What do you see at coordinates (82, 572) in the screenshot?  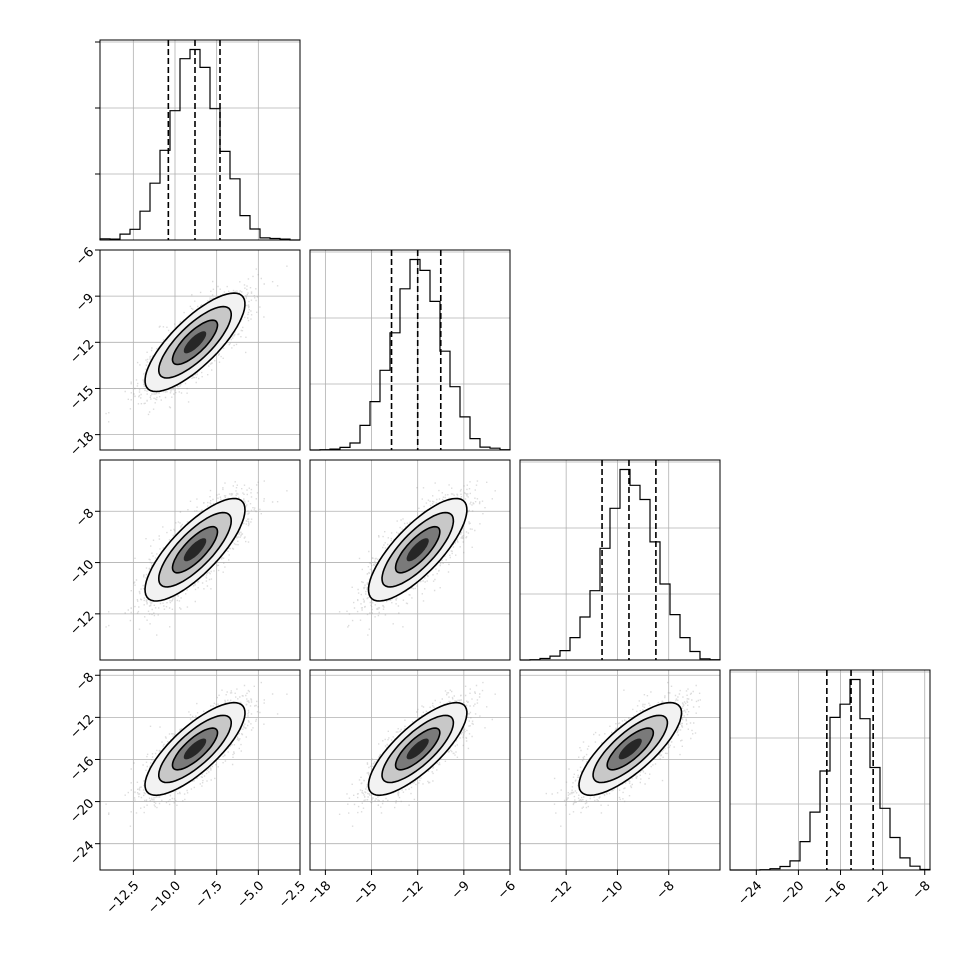 I see `y-tick-label: −10` at bounding box center [82, 572].